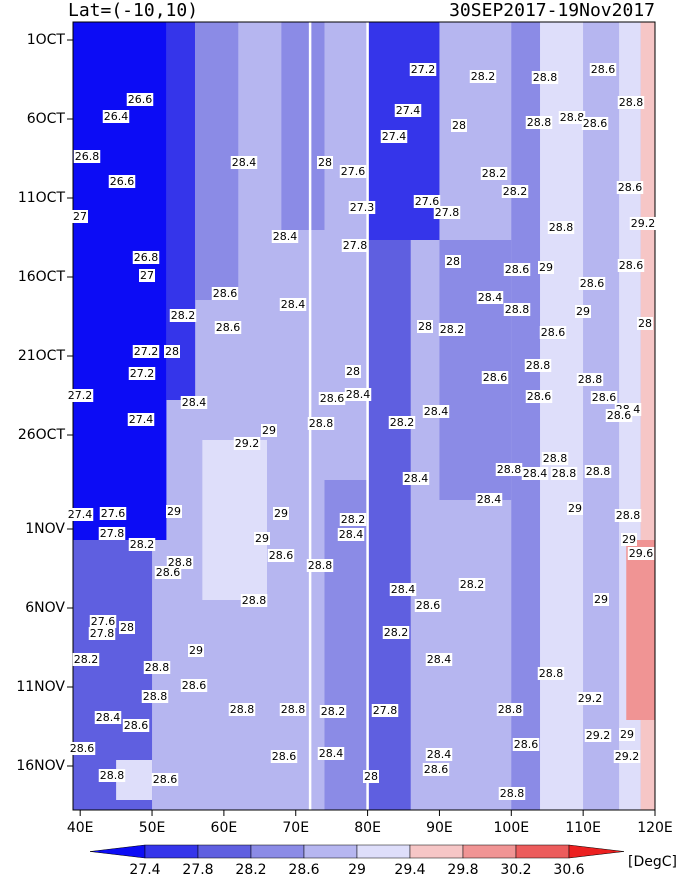 The image size is (680, 880). Describe the element at coordinates (552, 10) in the screenshot. I see `title-right: 30SEP2017-19Nov2017` at that location.